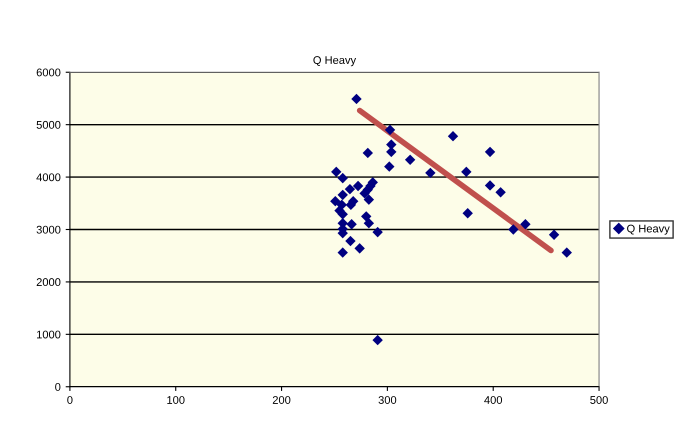 This screenshot has height=425, width=699. Describe the element at coordinates (48, 72) in the screenshot. I see `y-tick-label: 6000` at that location.